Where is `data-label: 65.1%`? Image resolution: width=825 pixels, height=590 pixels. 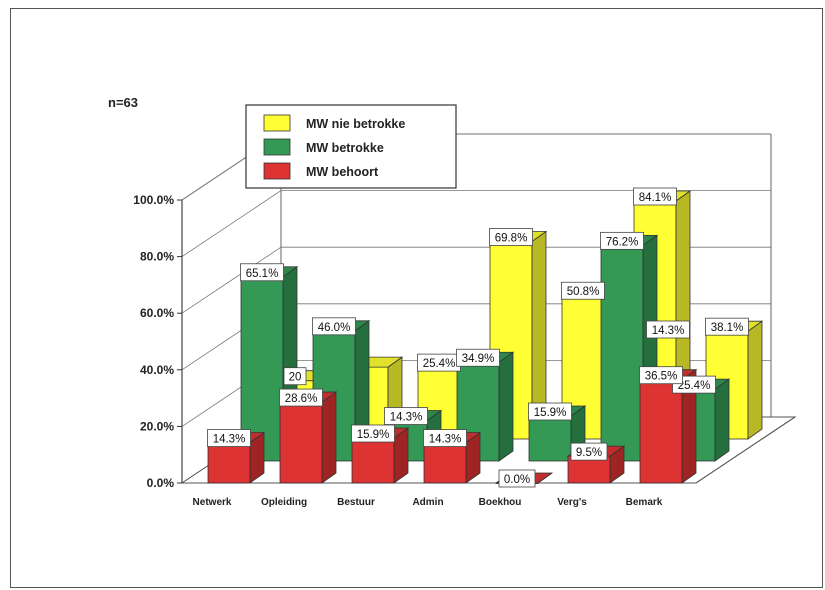
data-label: 65.1% is located at coordinates (262, 274).